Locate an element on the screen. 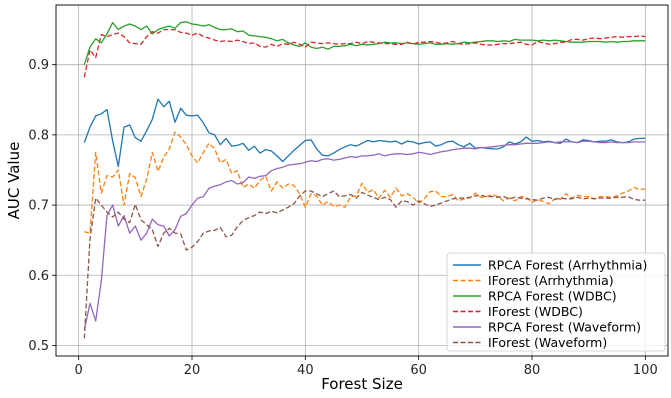 The image size is (671, 398). legend-box is located at coordinates (556, 302).